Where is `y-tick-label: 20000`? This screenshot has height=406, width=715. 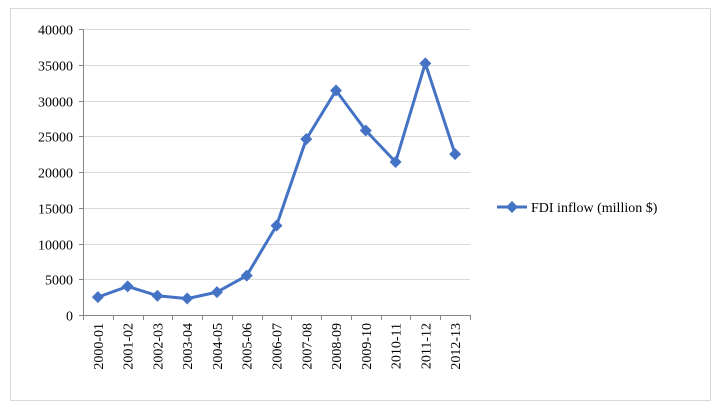 y-tick-label: 20000 is located at coordinates (55, 174).